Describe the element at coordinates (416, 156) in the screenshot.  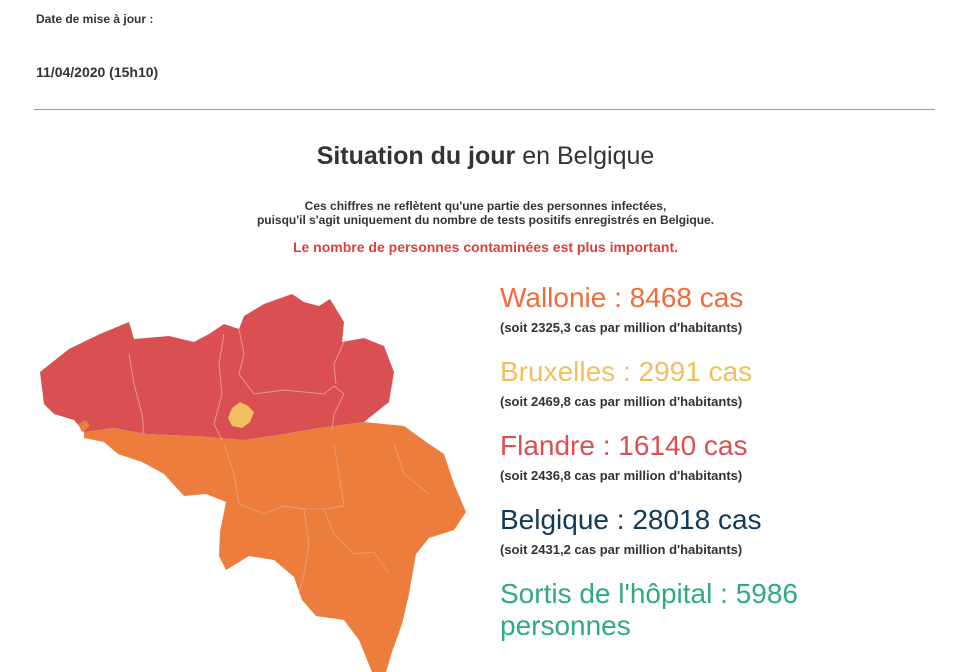
I see `page-title-strong: Situation du jour` at that location.